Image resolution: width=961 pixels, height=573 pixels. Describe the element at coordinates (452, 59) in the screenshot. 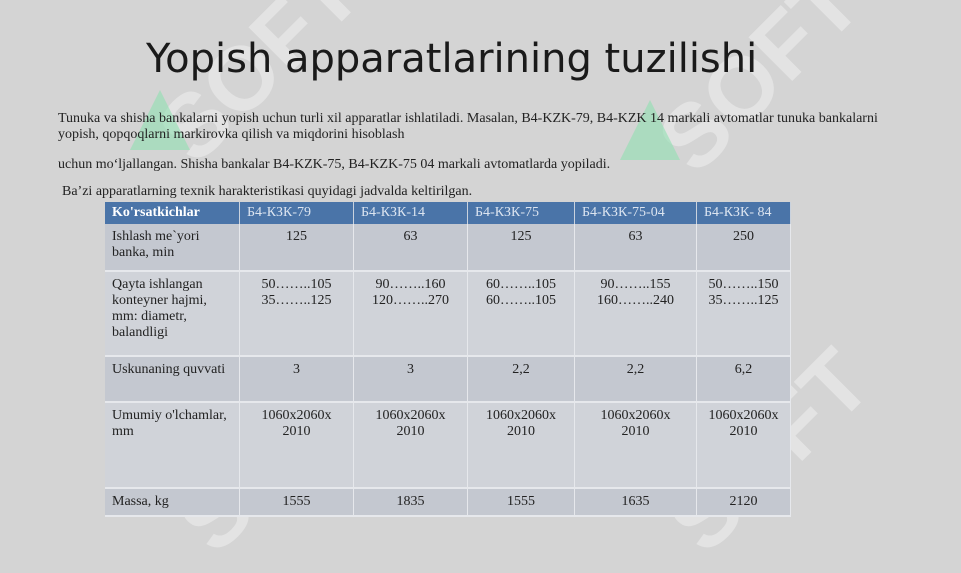

I see `slide-title: Yopish apparatlarining tuzilishi` at that location.